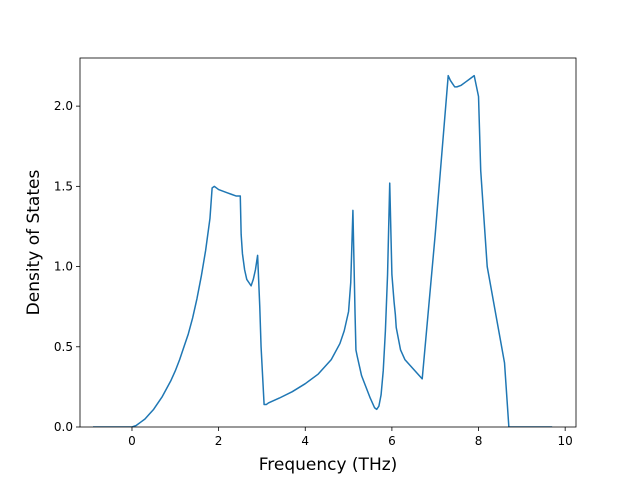  Describe the element at coordinates (219, 441) in the screenshot. I see `x-tick-label: 2` at that location.